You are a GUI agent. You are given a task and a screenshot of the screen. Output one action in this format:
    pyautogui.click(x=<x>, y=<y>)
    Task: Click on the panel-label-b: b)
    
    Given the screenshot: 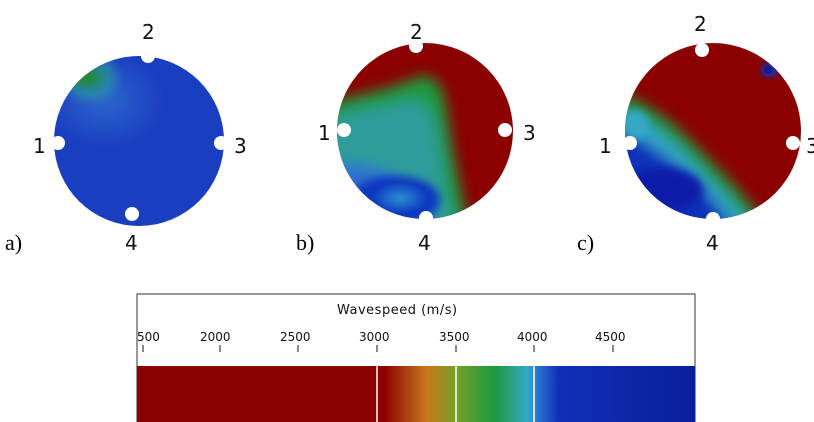 What is the action you would take?
    pyautogui.click(x=305, y=242)
    